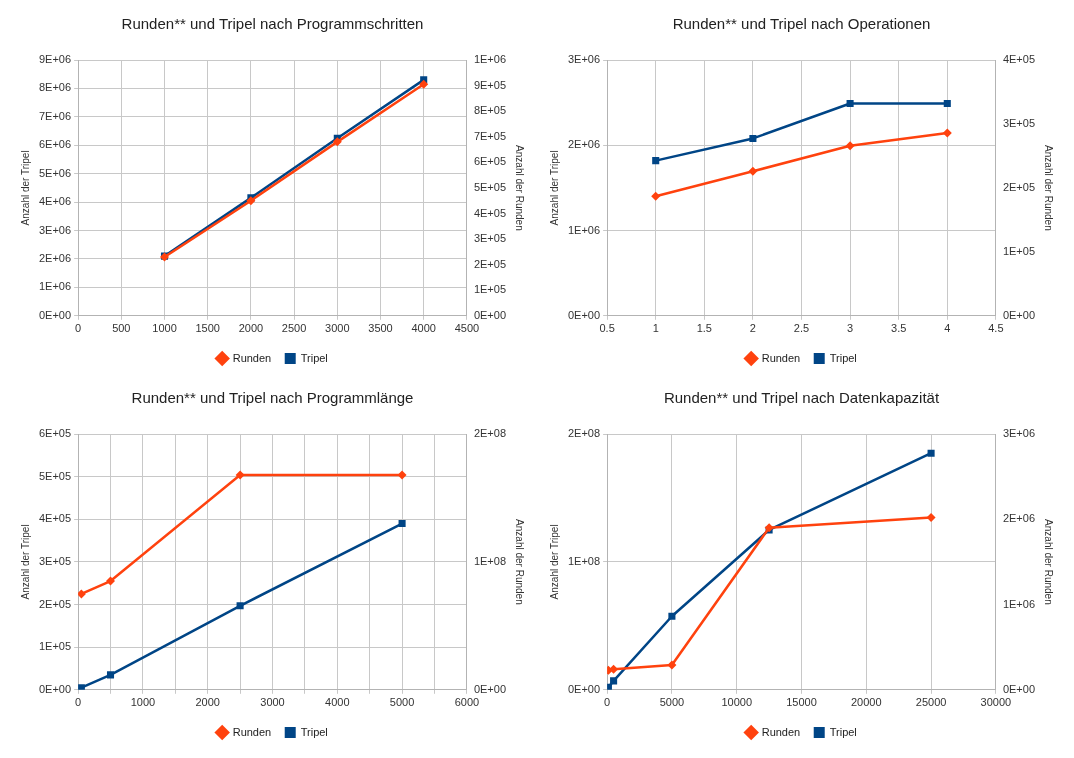 The height and width of the screenshot is (758, 1074). What do you see at coordinates (143, 702) in the screenshot?
I see `x-tick-label: 1000` at bounding box center [143, 702].